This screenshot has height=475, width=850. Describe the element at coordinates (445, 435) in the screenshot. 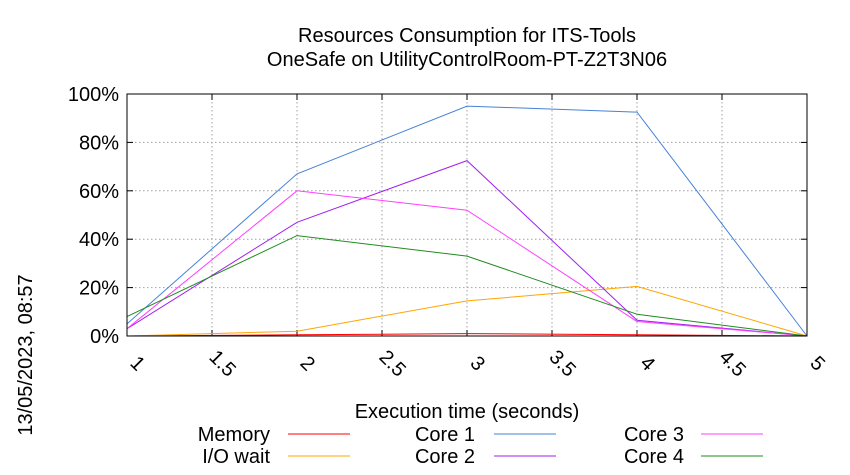

I see `legend-label-core-1: Core 1` at that location.